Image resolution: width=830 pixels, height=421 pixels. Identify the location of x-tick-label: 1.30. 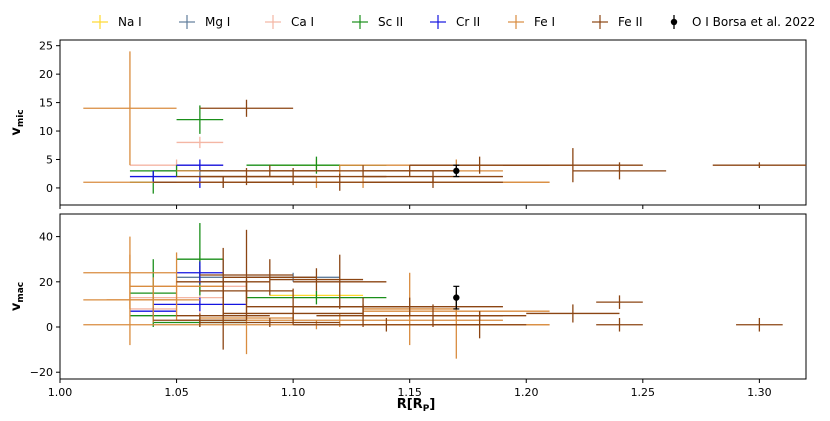
(759, 392).